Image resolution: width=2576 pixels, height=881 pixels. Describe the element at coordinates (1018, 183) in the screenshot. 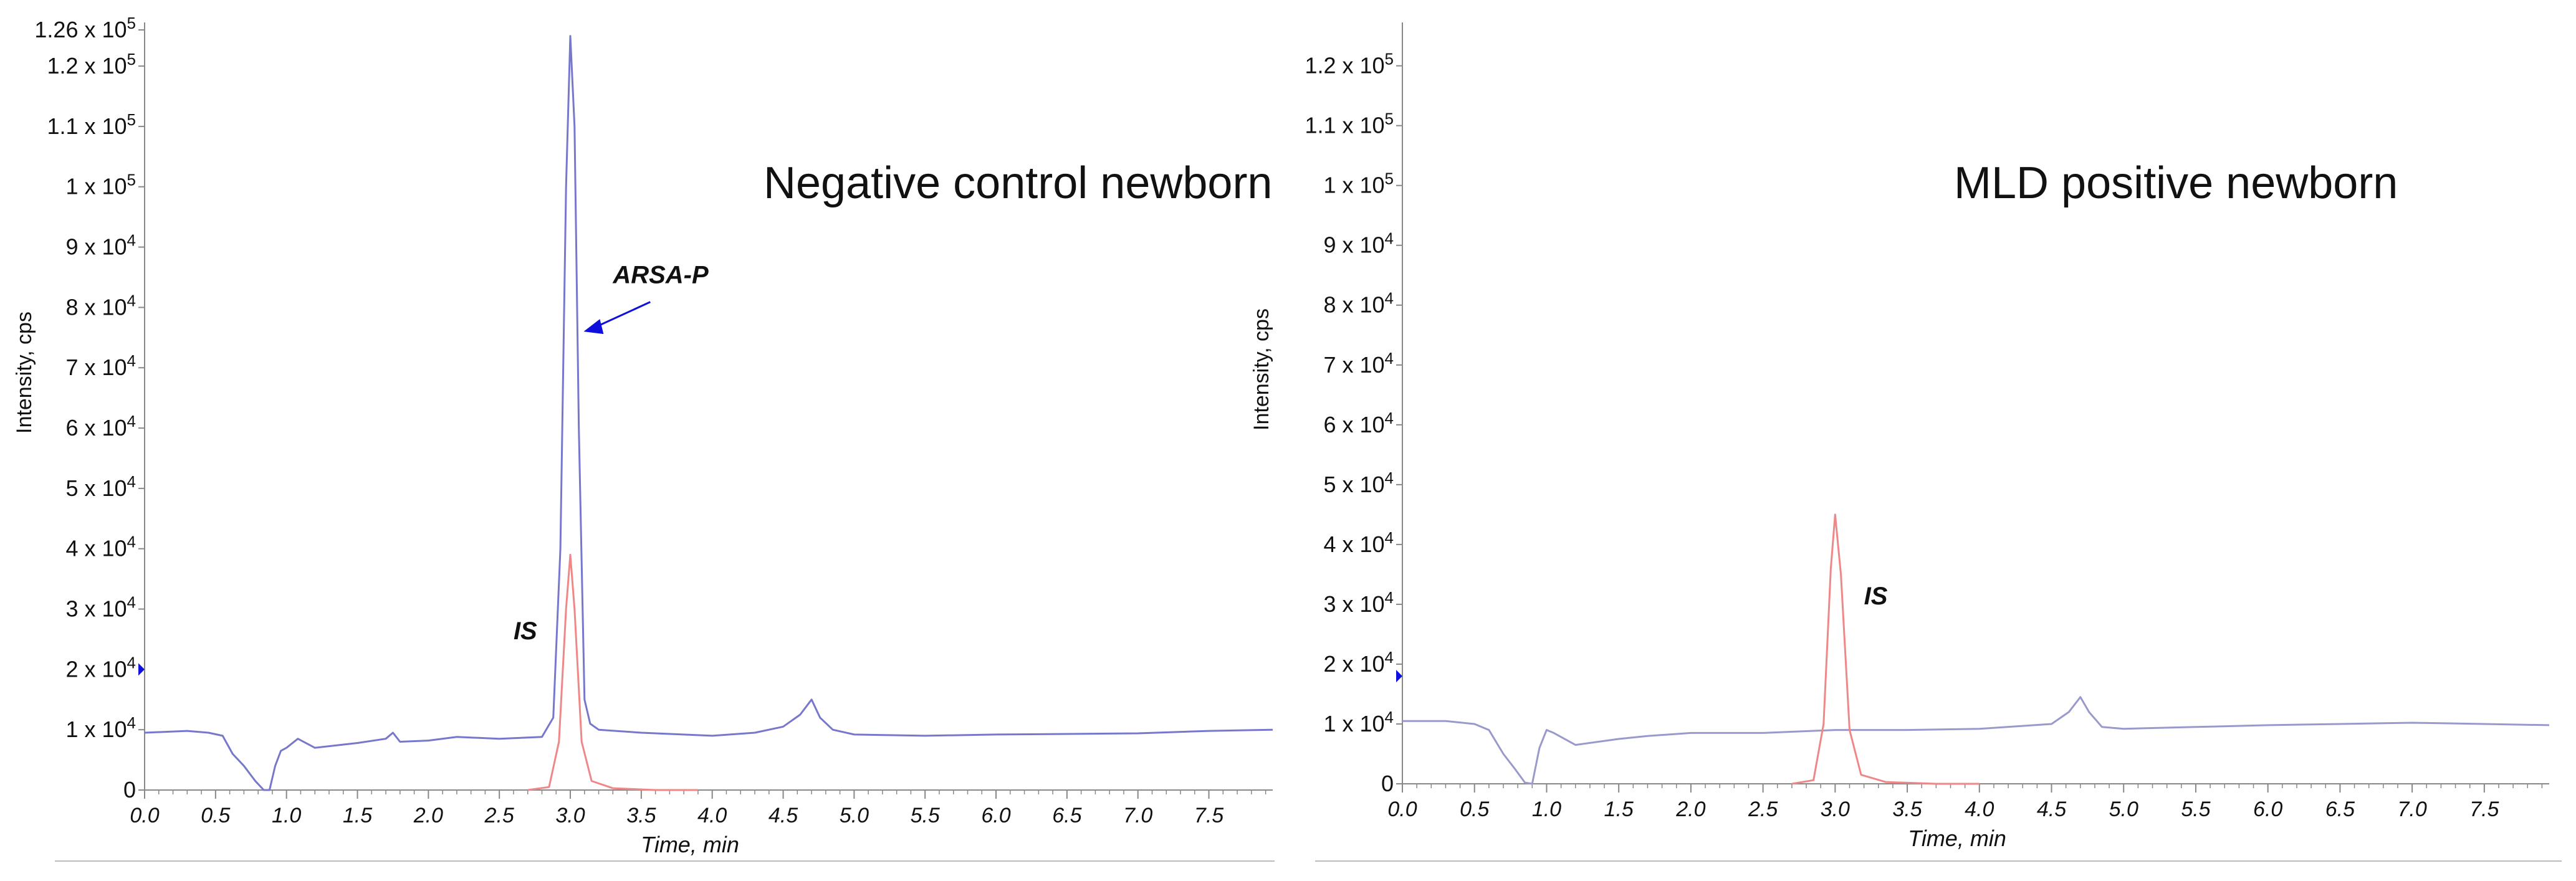

I see `chart-title: Negative control newborn` at that location.